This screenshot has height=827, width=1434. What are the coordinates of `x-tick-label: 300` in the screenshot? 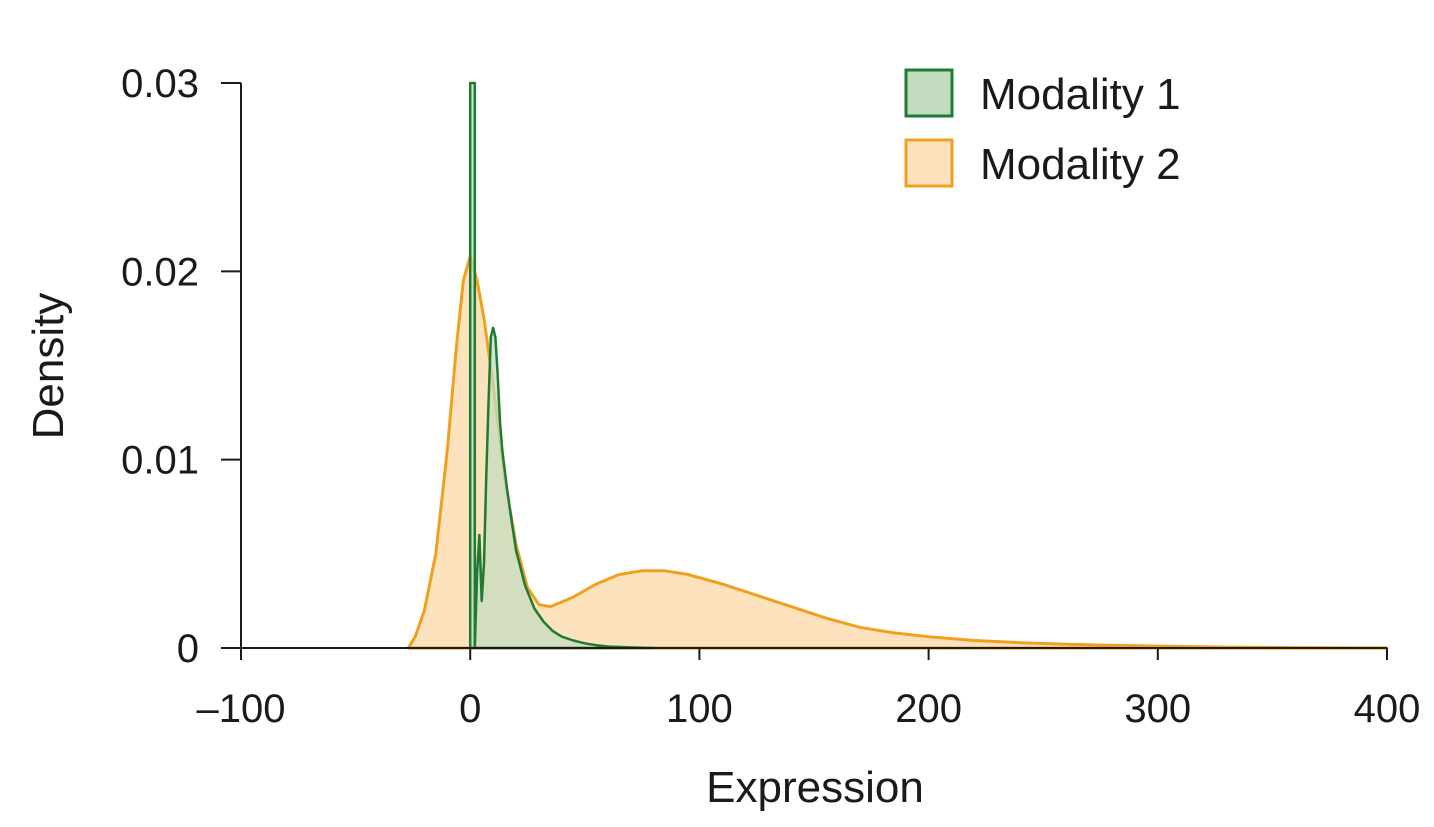 It's located at (1157, 709).